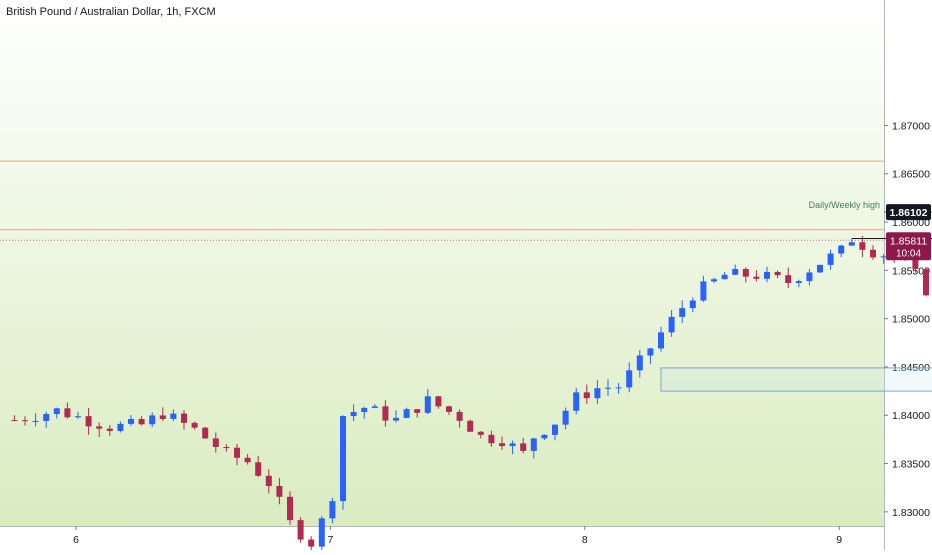  I want to click on y-tick-label: 1.87000, so click(911, 126).